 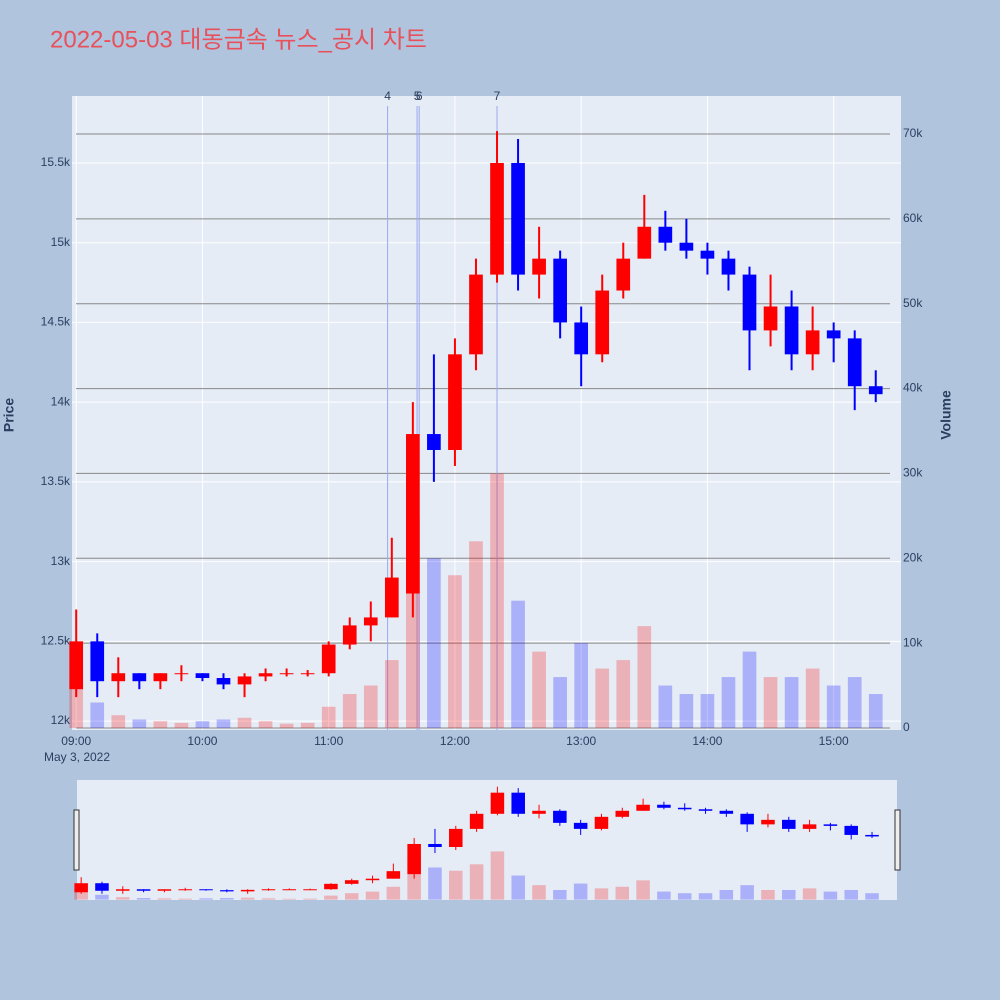 I want to click on y2-tick-label: 10k, so click(x=913, y=642).